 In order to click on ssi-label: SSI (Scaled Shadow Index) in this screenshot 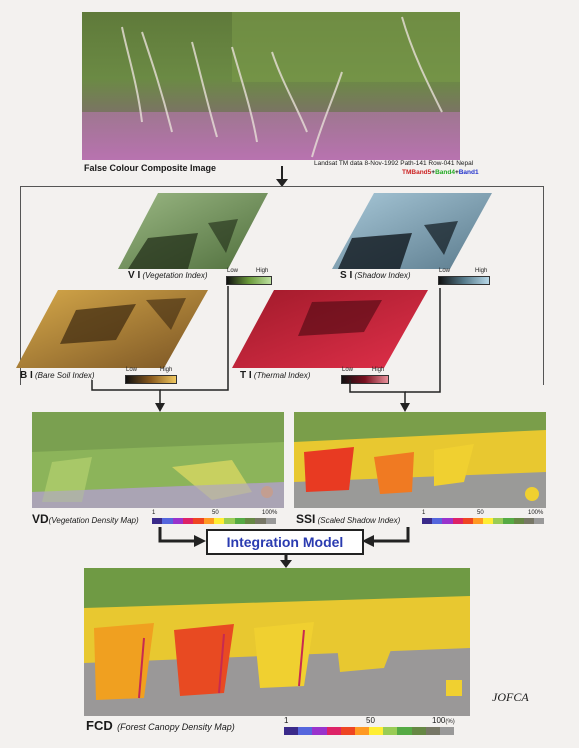, I will do `click(348, 519)`.